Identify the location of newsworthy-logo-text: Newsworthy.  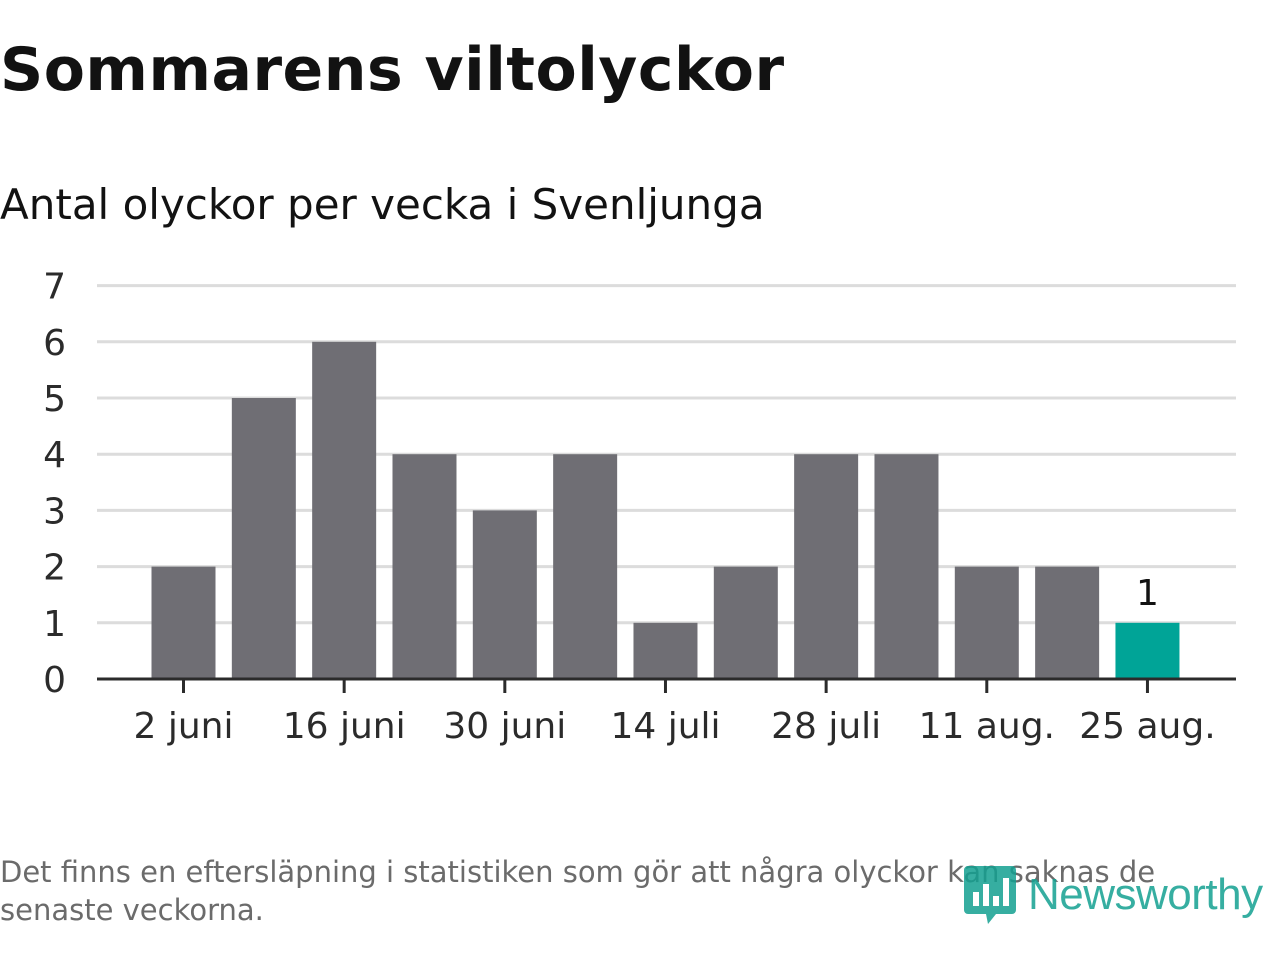
(1145, 894).